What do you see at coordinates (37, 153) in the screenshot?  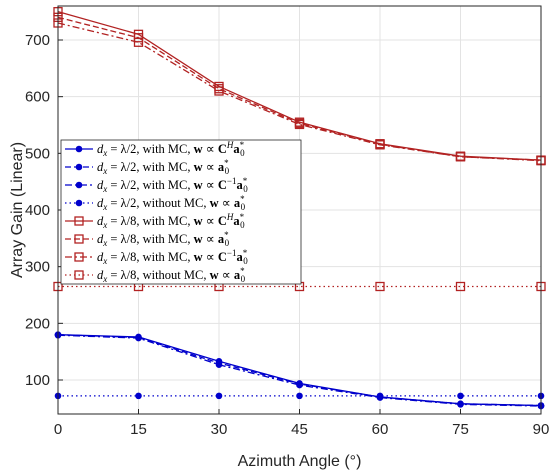 I see `y-tick-label: 500` at bounding box center [37, 153].